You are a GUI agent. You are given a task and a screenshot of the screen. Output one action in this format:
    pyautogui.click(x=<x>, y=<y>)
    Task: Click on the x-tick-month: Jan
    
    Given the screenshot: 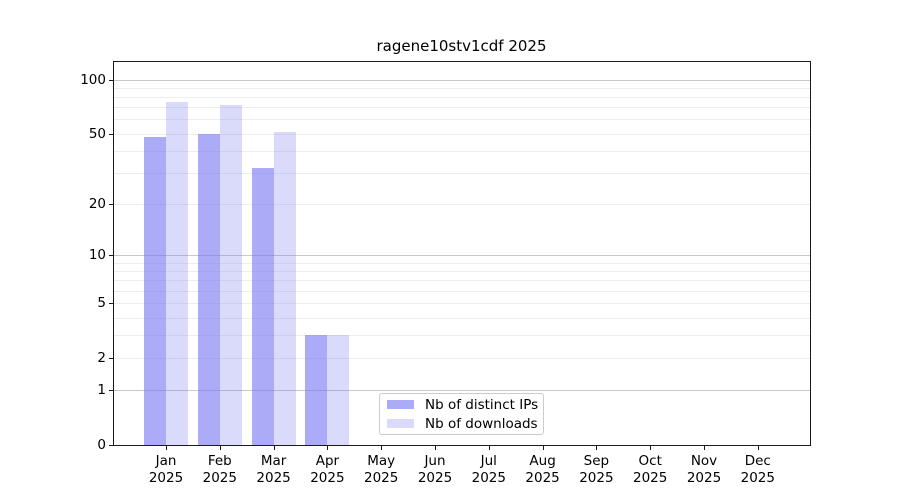 What is the action you would take?
    pyautogui.click(x=166, y=461)
    